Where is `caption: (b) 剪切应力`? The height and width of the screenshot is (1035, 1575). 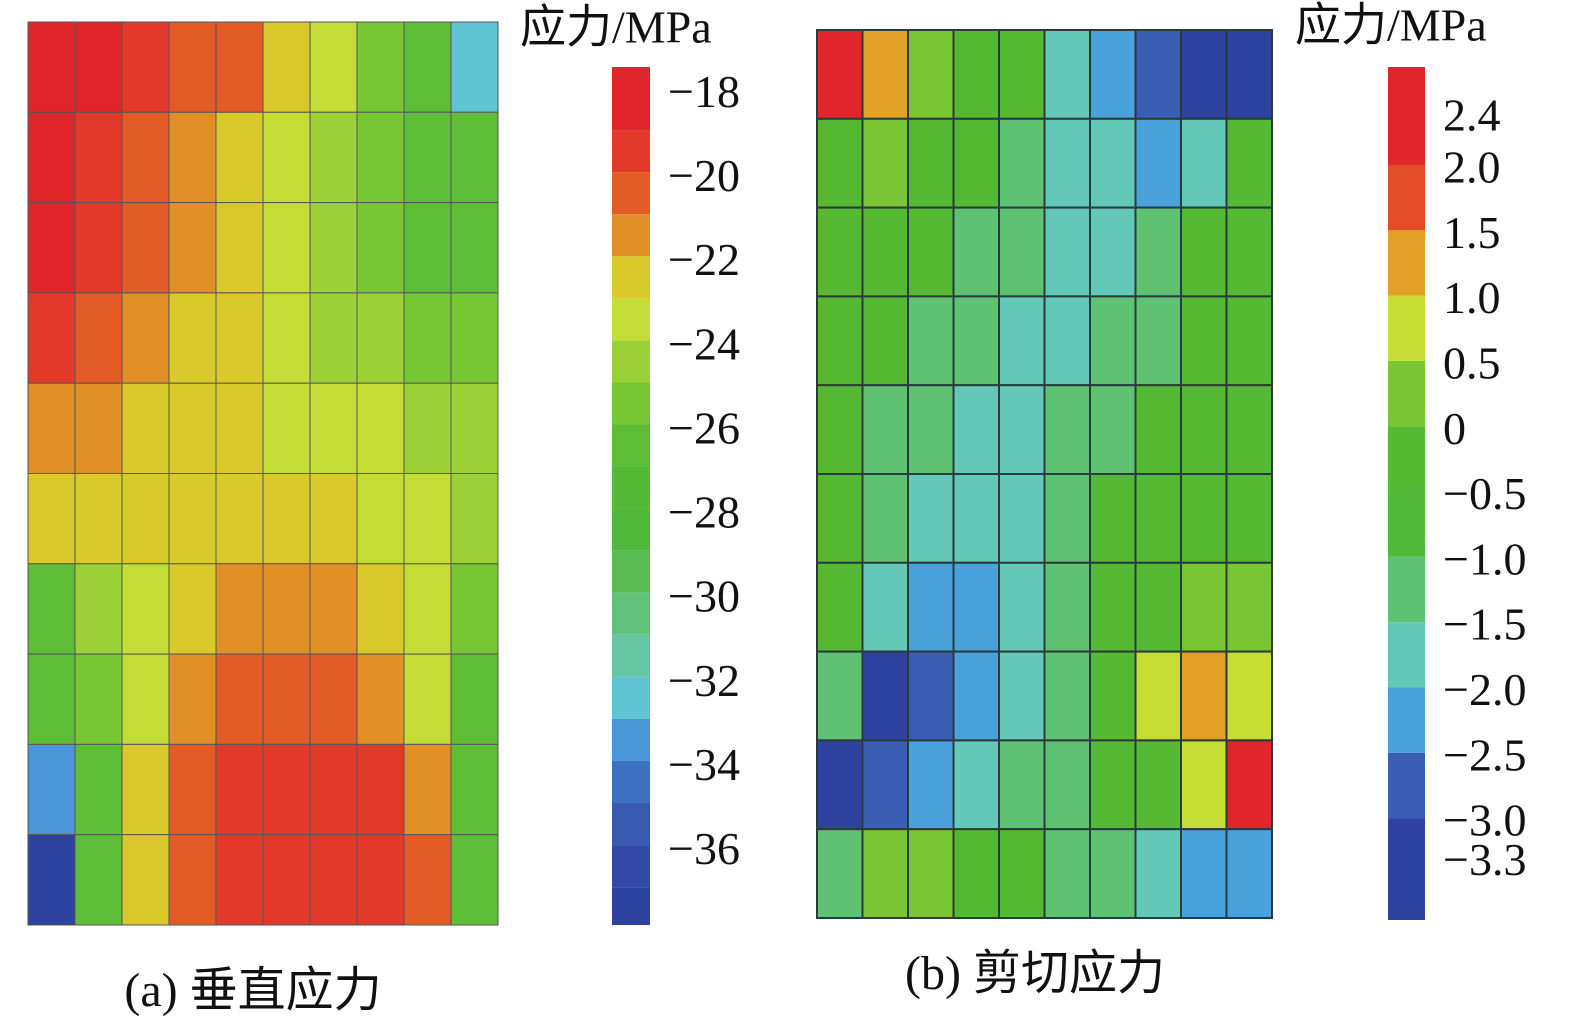
caption: (b) 剪切应力 is located at coordinates (1035, 973).